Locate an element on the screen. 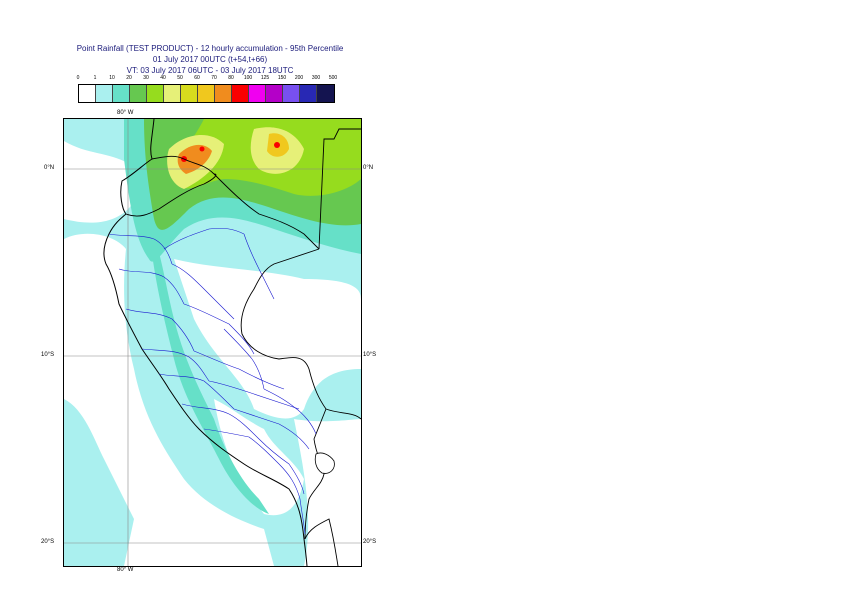 The height and width of the screenshot is (596, 842). lon-label-top: 80° W is located at coordinates (125, 113).